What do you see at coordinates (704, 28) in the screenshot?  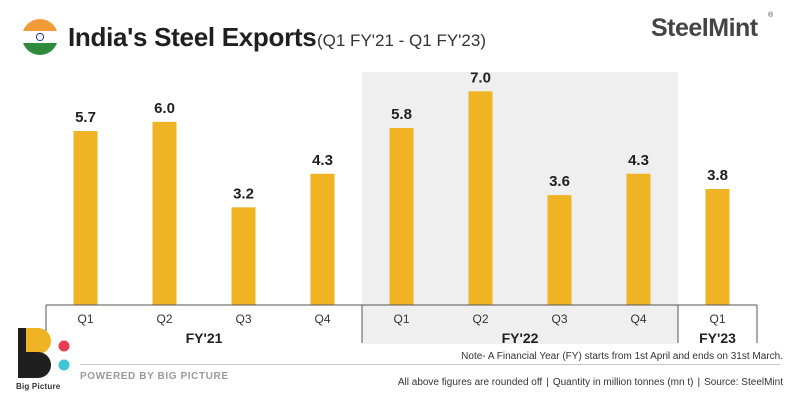 I see `steelmint-logo: SteelMint` at bounding box center [704, 28].